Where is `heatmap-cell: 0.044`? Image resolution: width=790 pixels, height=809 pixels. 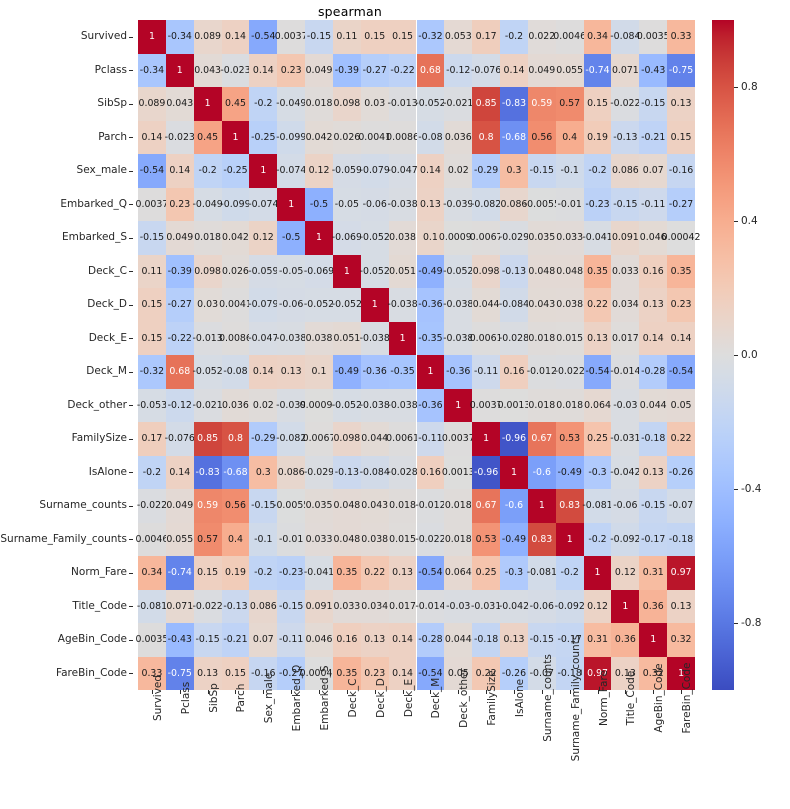
heatmap-cell: 0.044 is located at coordinates (374, 439).